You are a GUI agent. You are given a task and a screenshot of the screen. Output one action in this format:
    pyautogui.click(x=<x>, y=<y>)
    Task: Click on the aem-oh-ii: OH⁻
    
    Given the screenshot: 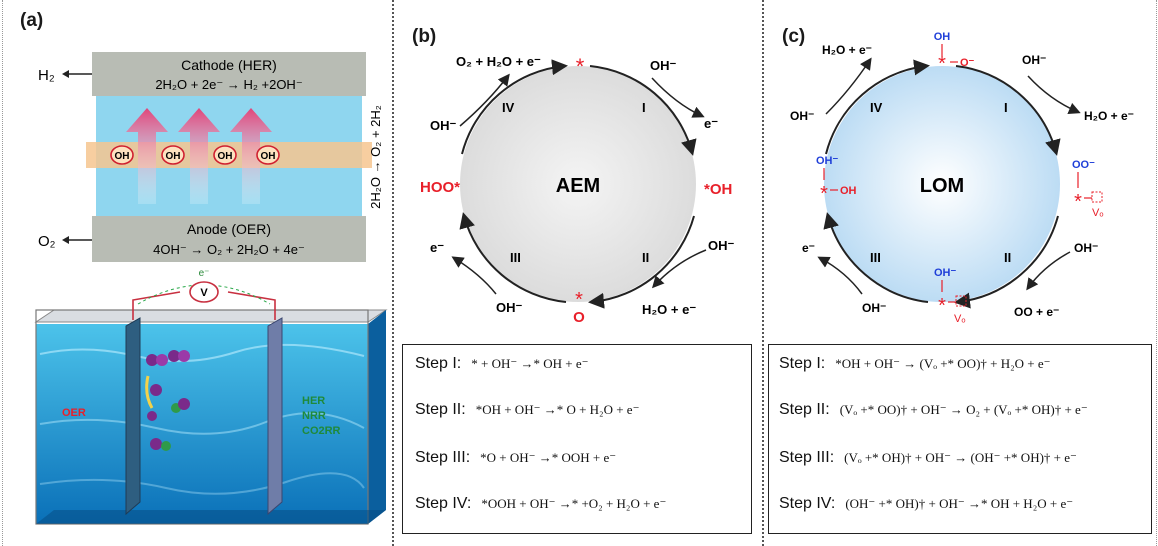 What is the action you would take?
    pyautogui.click(x=721, y=245)
    